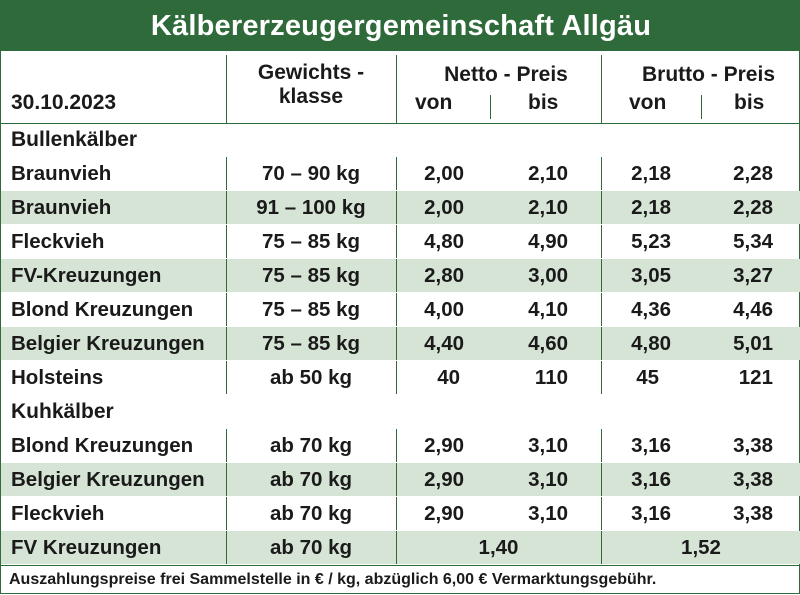 The height and width of the screenshot is (595, 800). I want to click on brutto-von-header: von, so click(648, 102).